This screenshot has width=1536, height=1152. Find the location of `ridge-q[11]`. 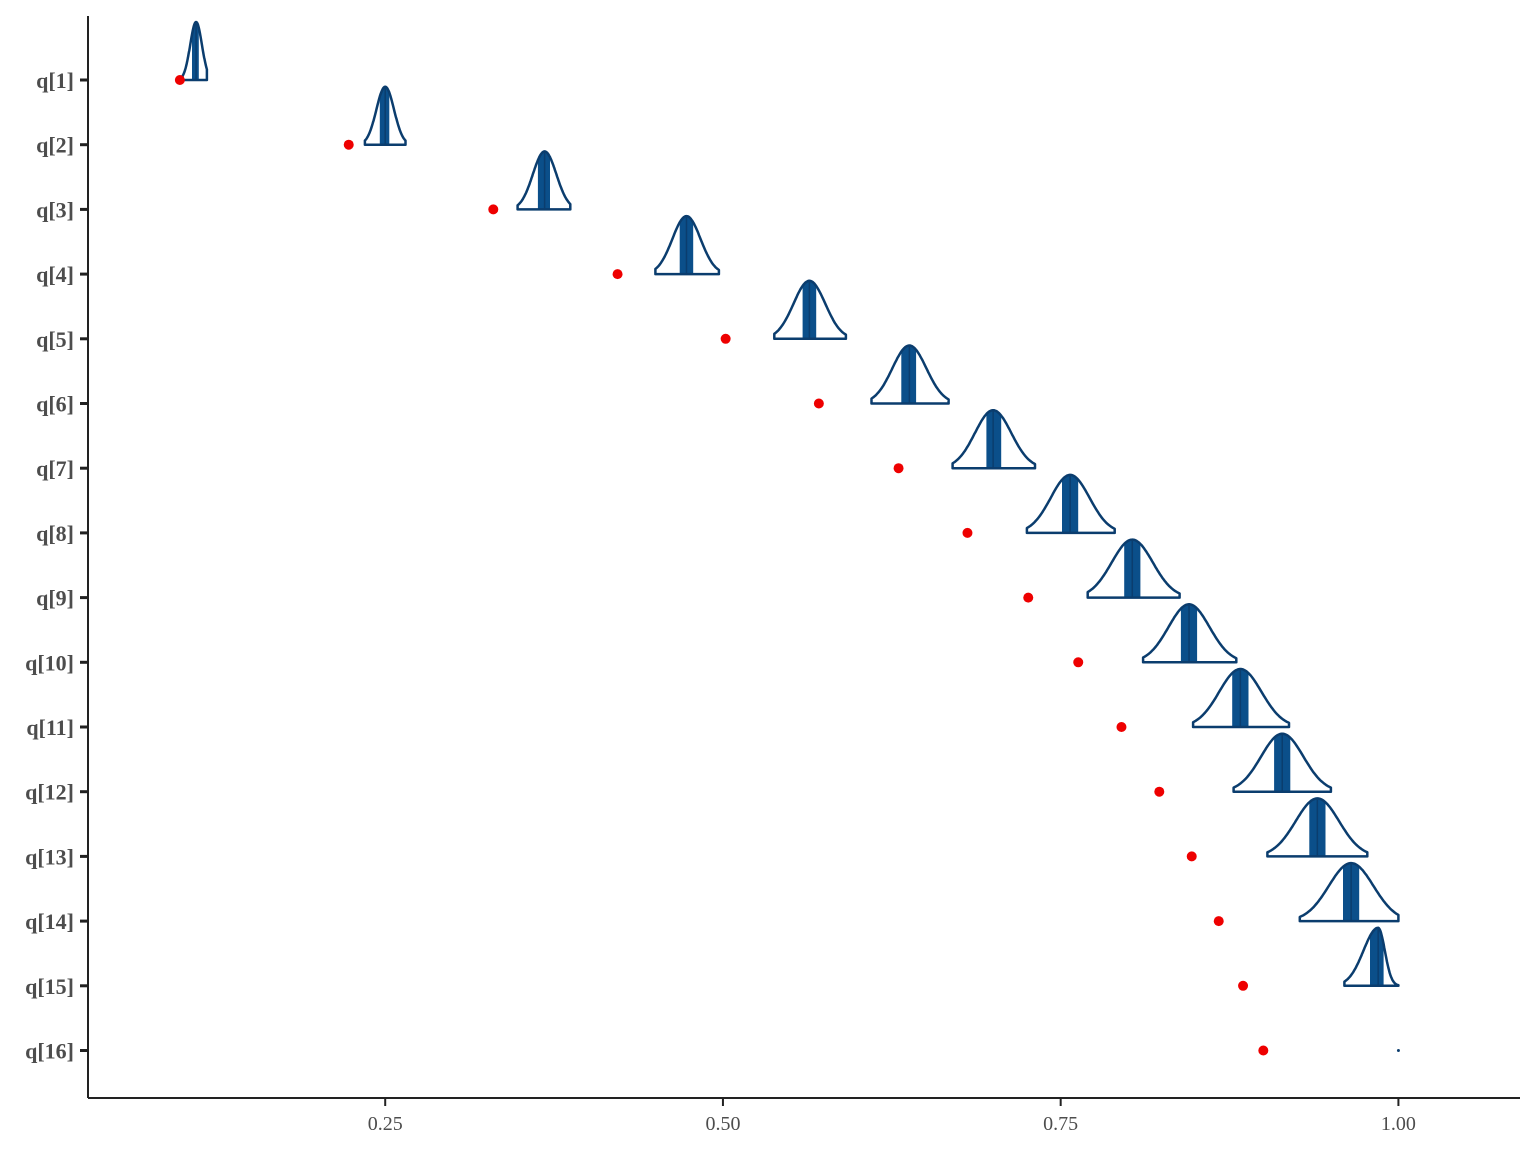

ridge-q[11] is located at coordinates (1241, 698).